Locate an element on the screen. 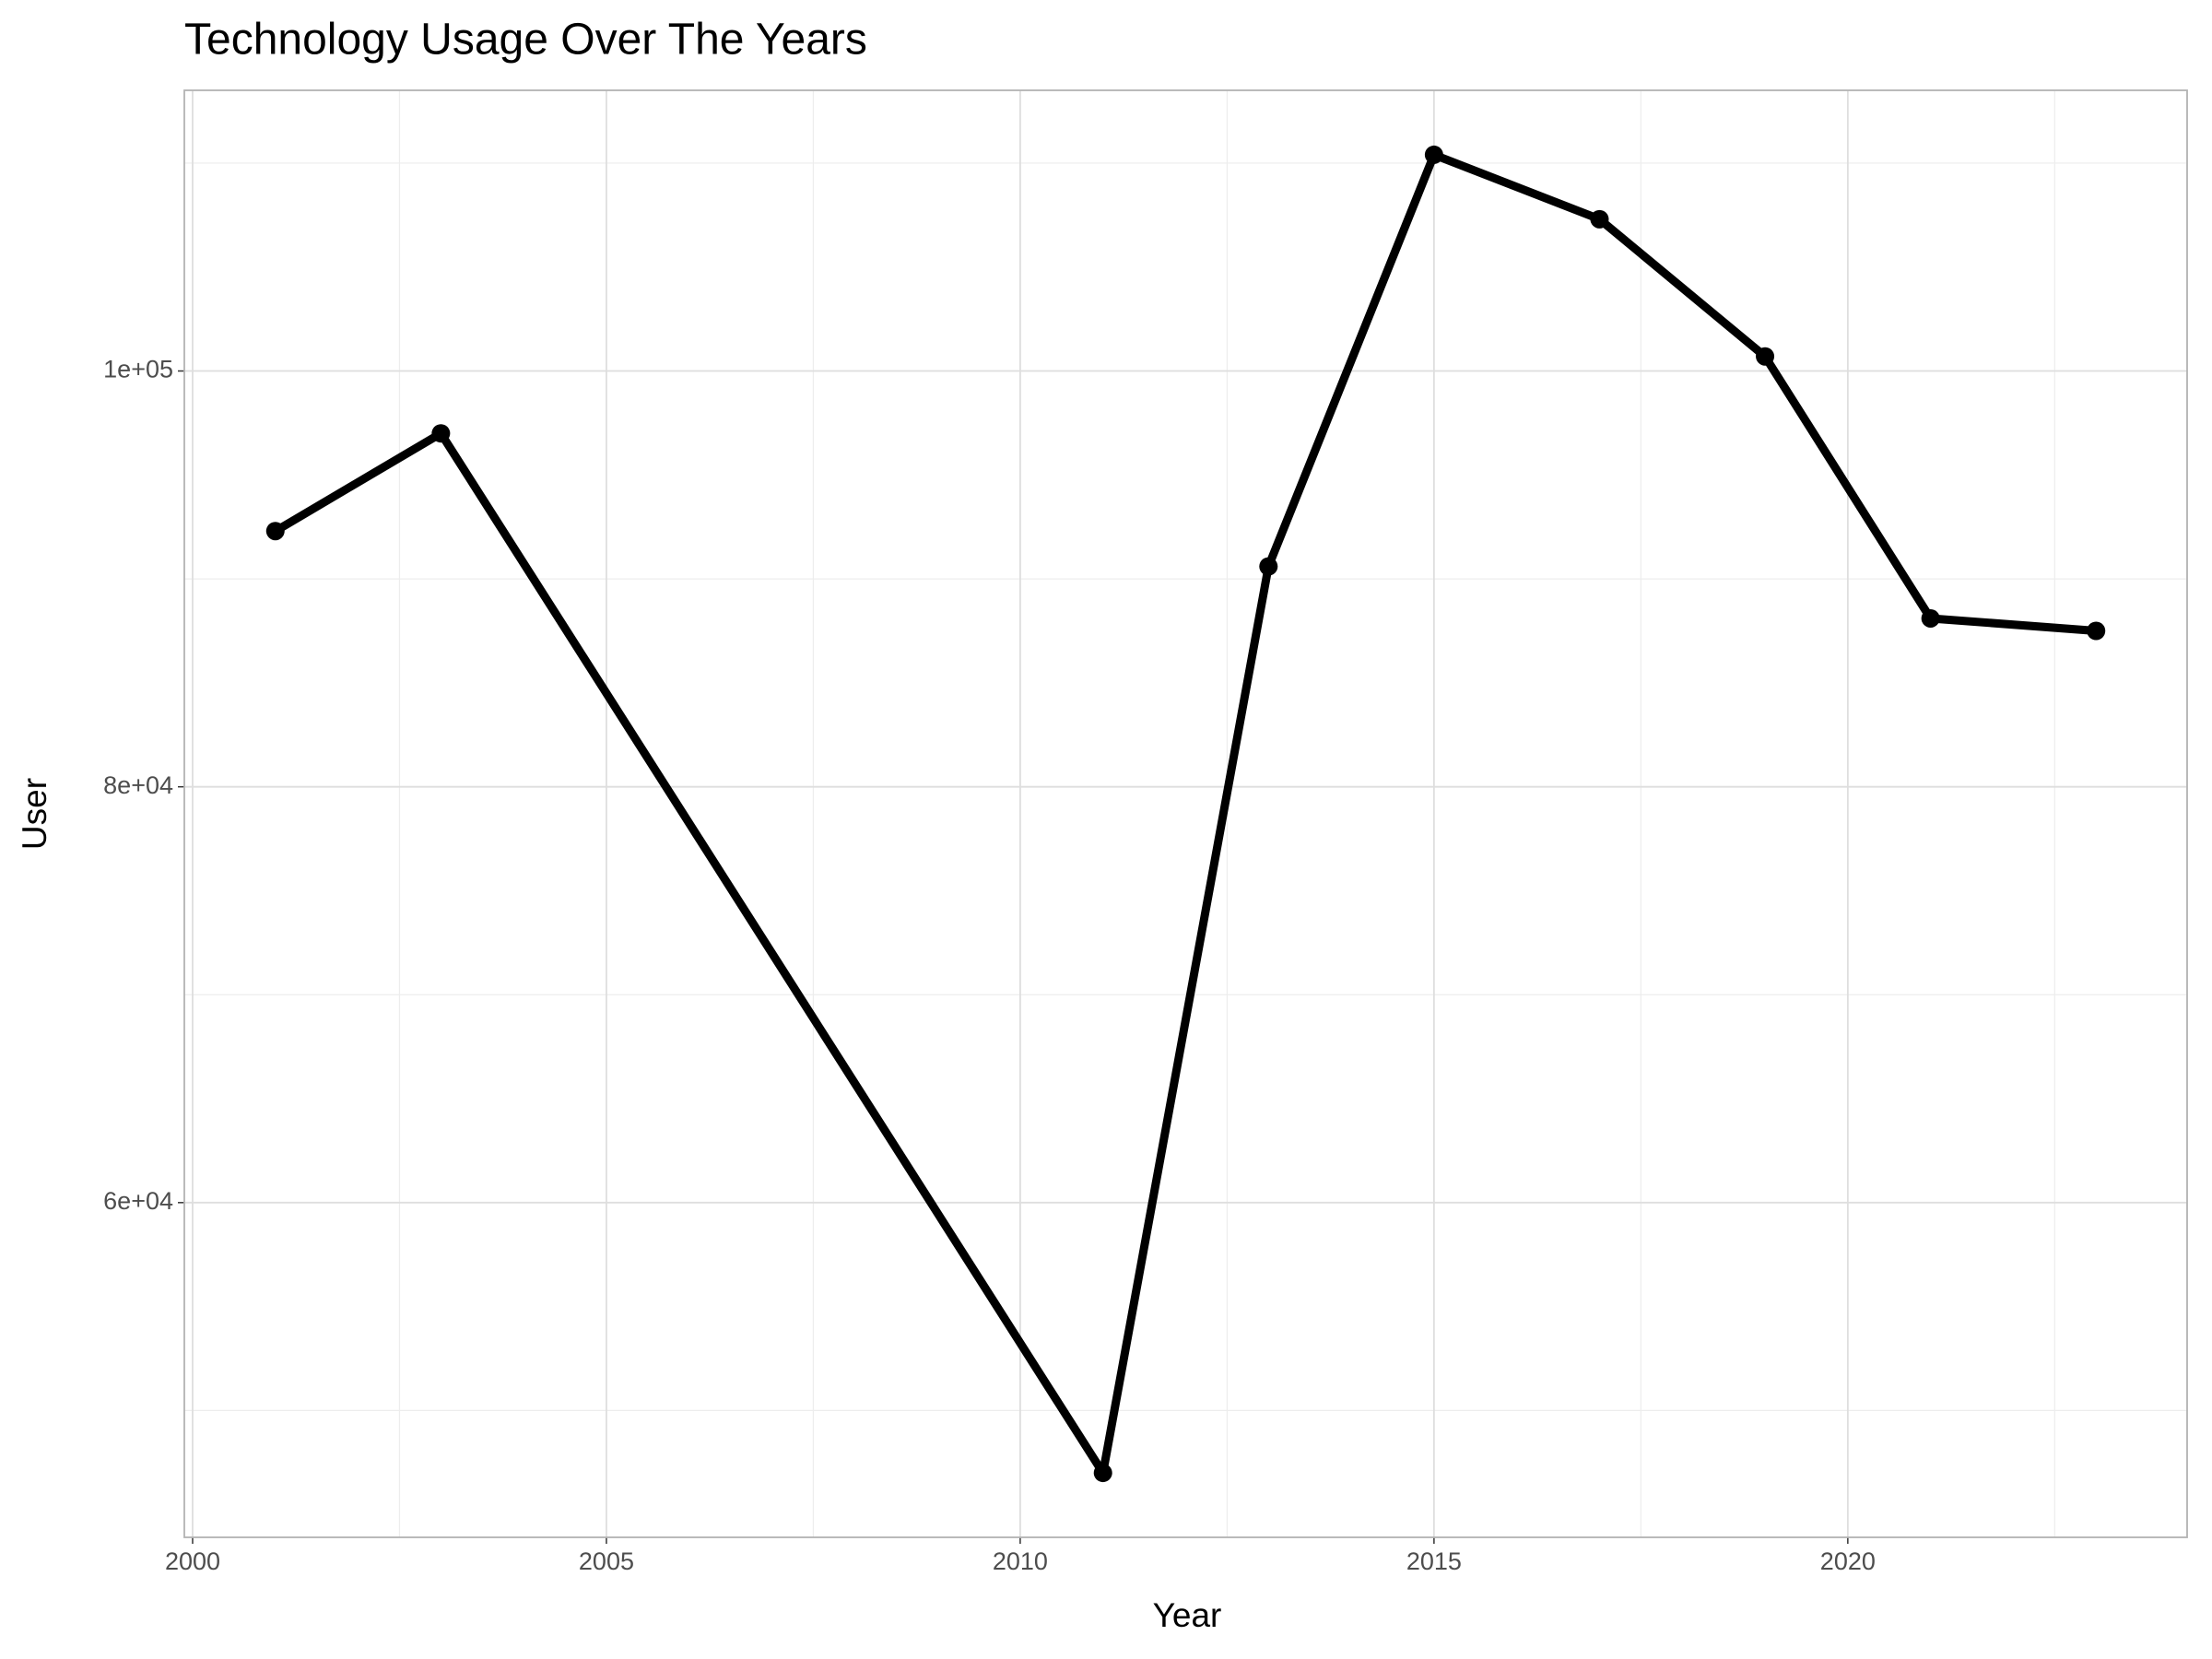 This screenshot has height=1659, width=2212. y-tick-label: 1e+05 is located at coordinates (138, 369).